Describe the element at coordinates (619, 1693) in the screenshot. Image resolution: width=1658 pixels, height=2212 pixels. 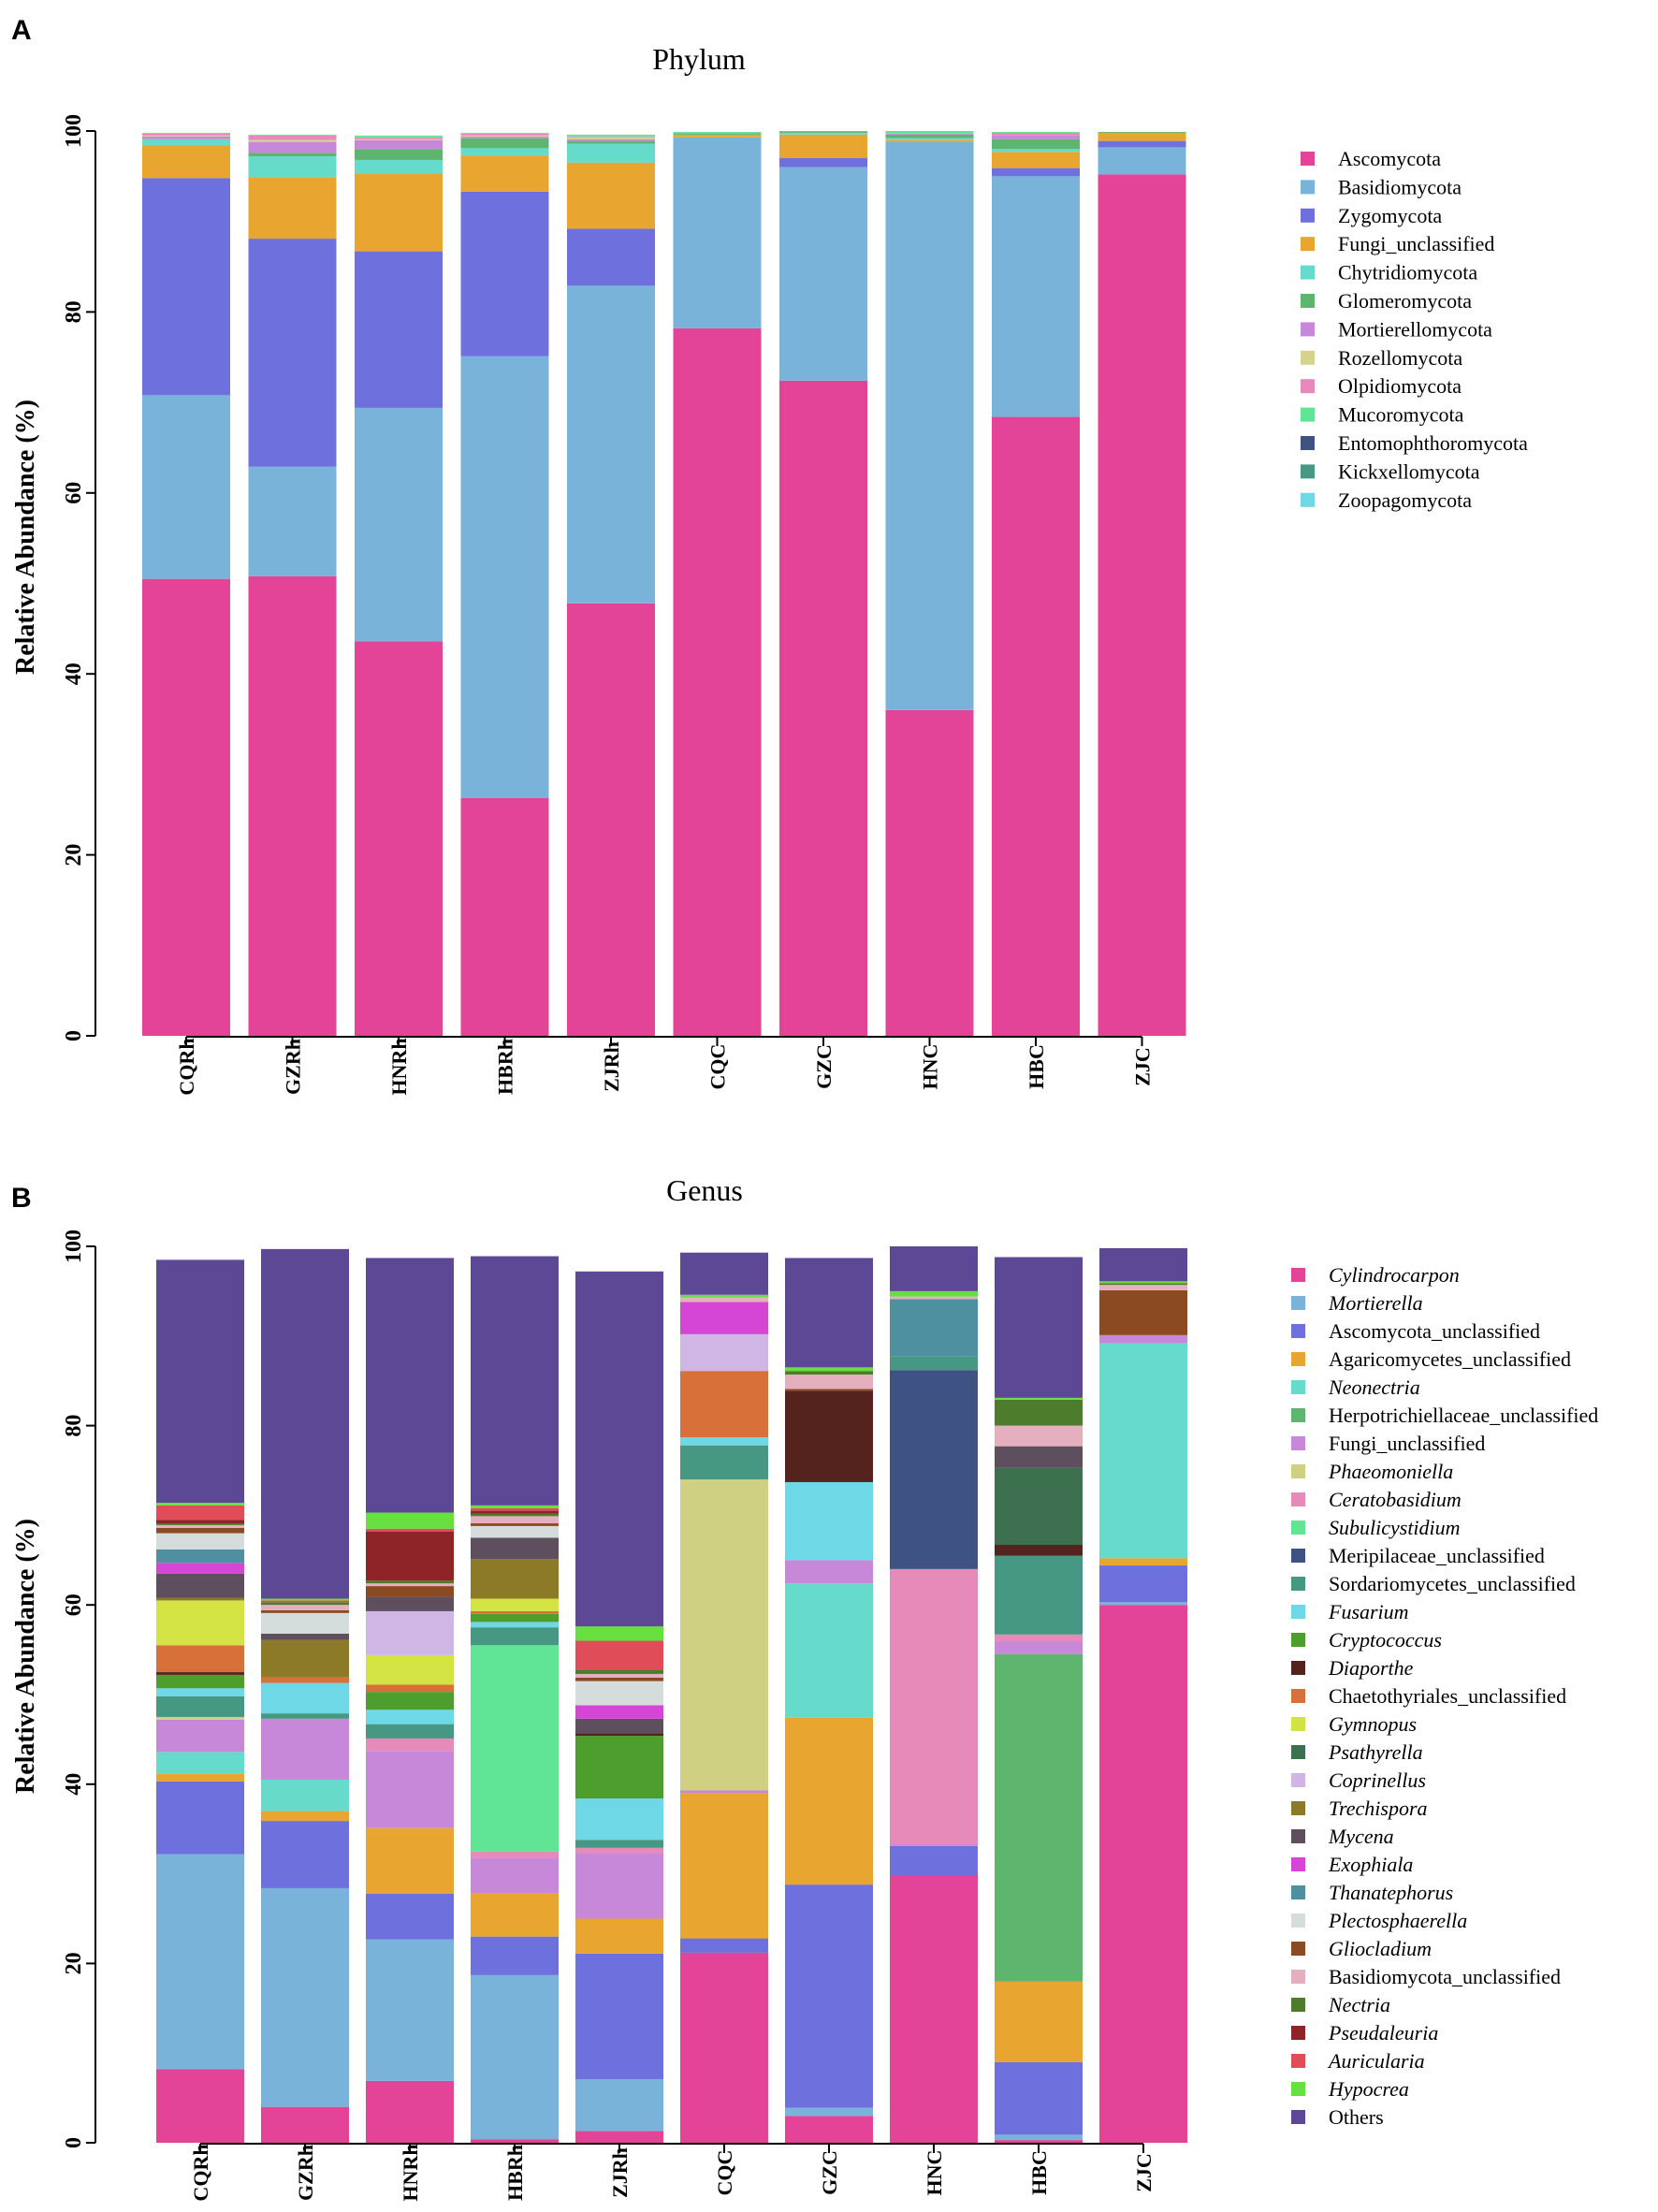
I see `bar-segment-zjrh-plectosphaerella` at that location.